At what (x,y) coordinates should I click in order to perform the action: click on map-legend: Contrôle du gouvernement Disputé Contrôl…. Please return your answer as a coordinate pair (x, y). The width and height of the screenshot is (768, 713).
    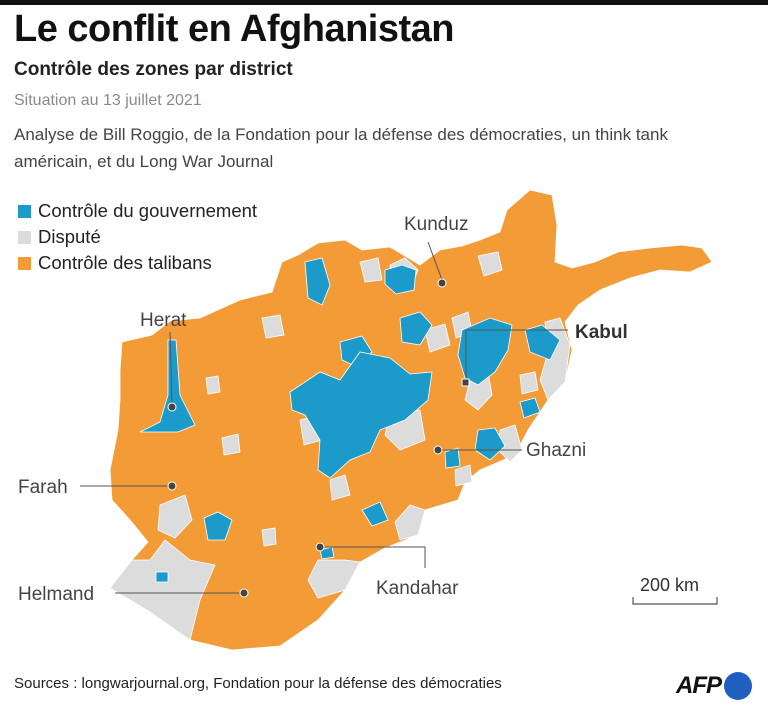
    Looking at the image, I should click on (137, 237).